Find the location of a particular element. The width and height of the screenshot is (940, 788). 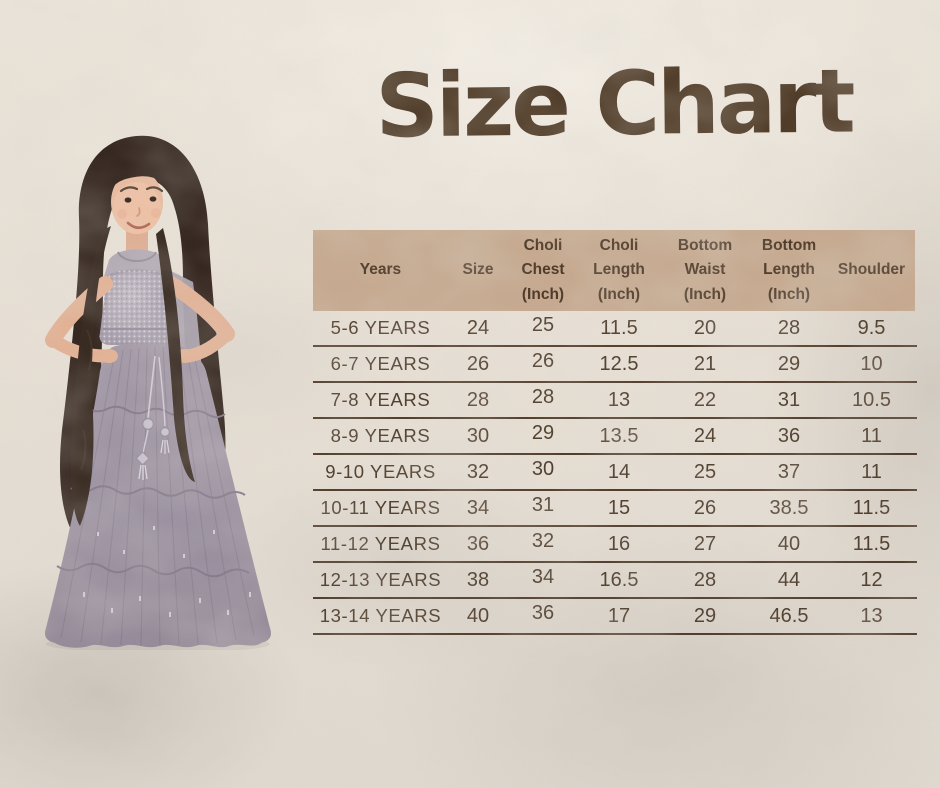

table-row: 6-7 YEARS 26 26 12.5 21 29 10 is located at coordinates (615, 365).